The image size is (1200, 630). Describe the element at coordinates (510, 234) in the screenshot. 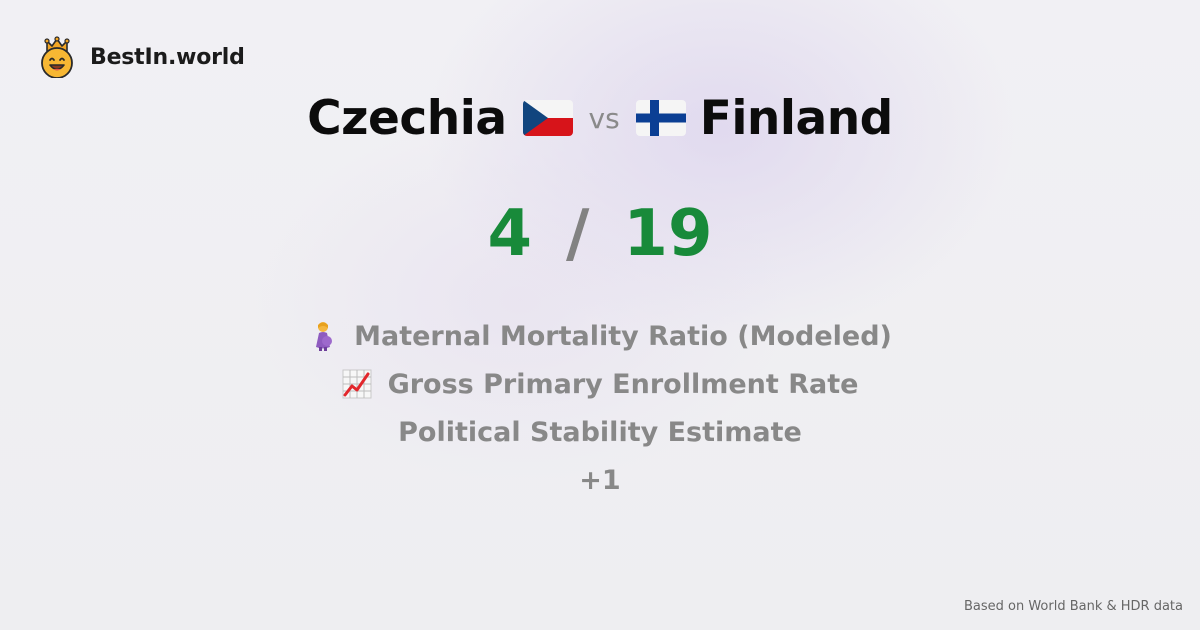

I see `score-country-a: 4` at that location.